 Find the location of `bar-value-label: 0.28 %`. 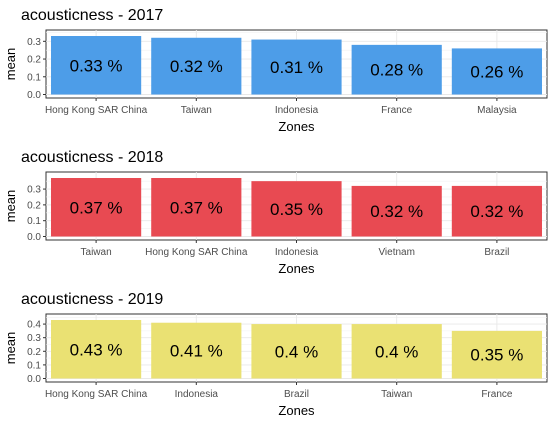

bar-value-label: 0.28 % is located at coordinates (396, 70).